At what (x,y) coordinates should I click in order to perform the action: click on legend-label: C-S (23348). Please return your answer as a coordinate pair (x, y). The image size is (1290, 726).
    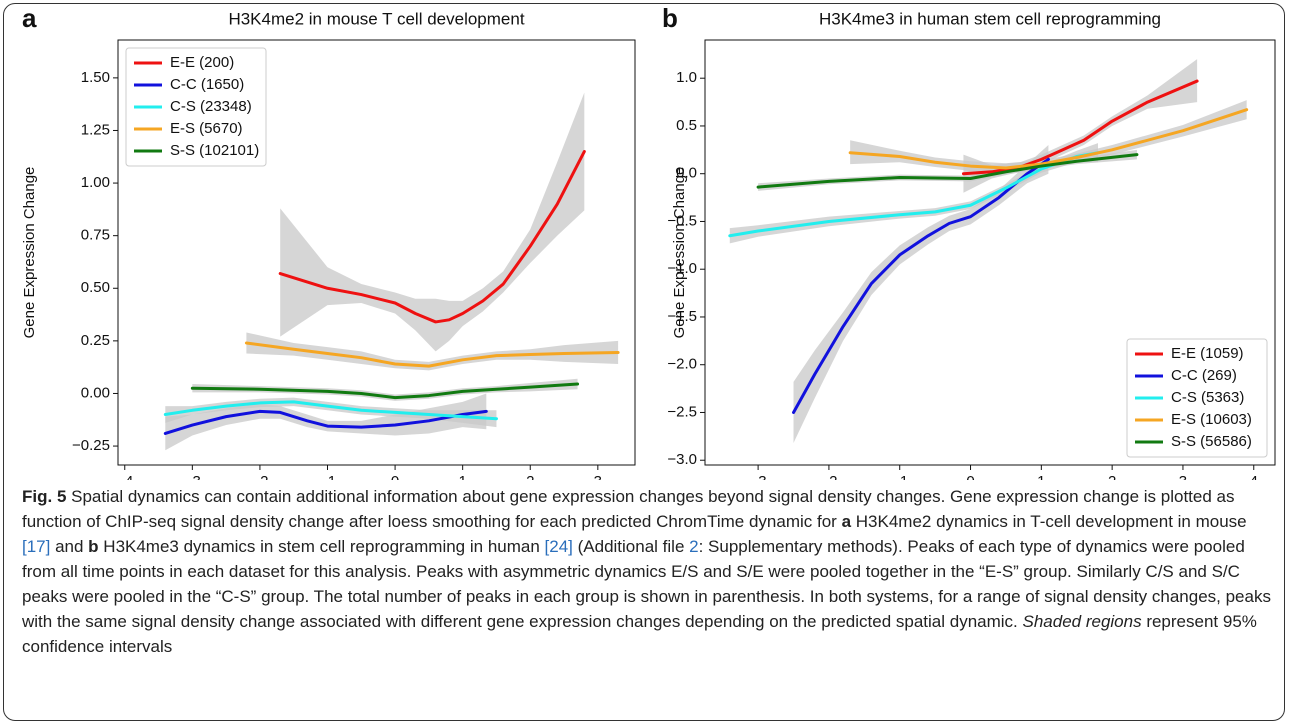
    Looking at the image, I should click on (211, 106).